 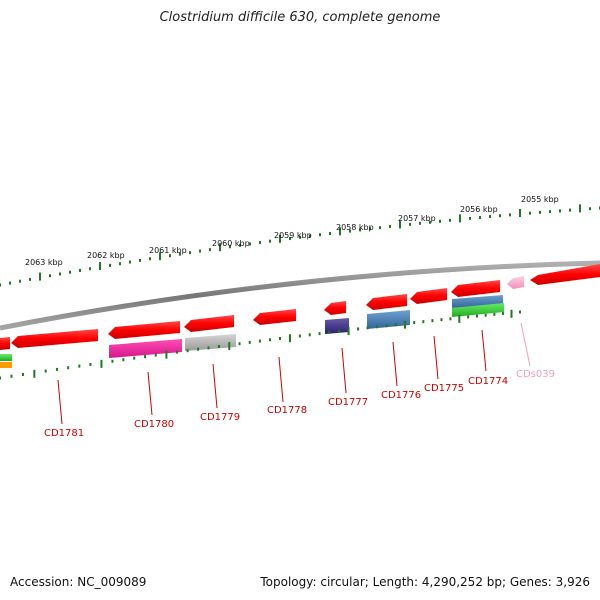 I want to click on genome-backbone, so click(x=300, y=295).